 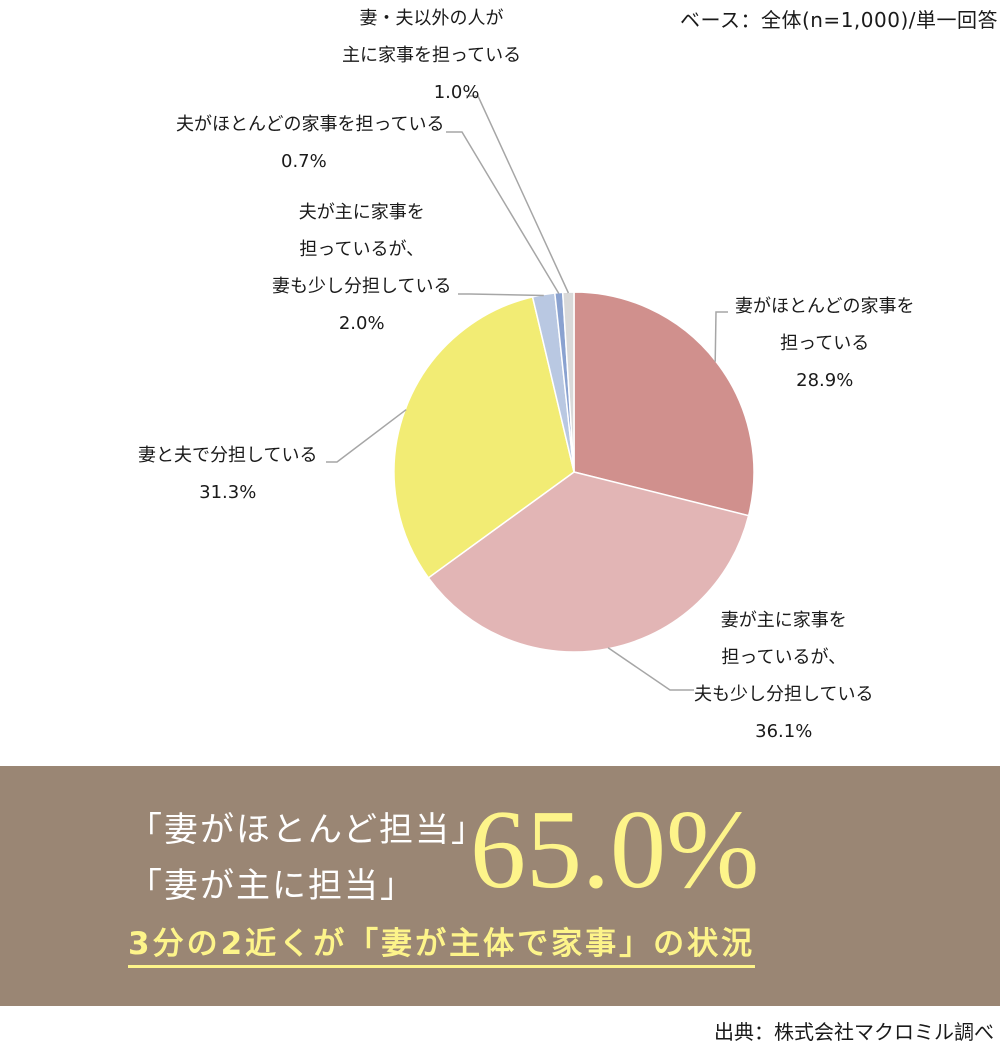 What do you see at coordinates (783, 676) in the screenshot?
I see `slice-label-wife-main: 妻が主に家事を 担っているが、 夫も少し分担している 36.1%` at bounding box center [783, 676].